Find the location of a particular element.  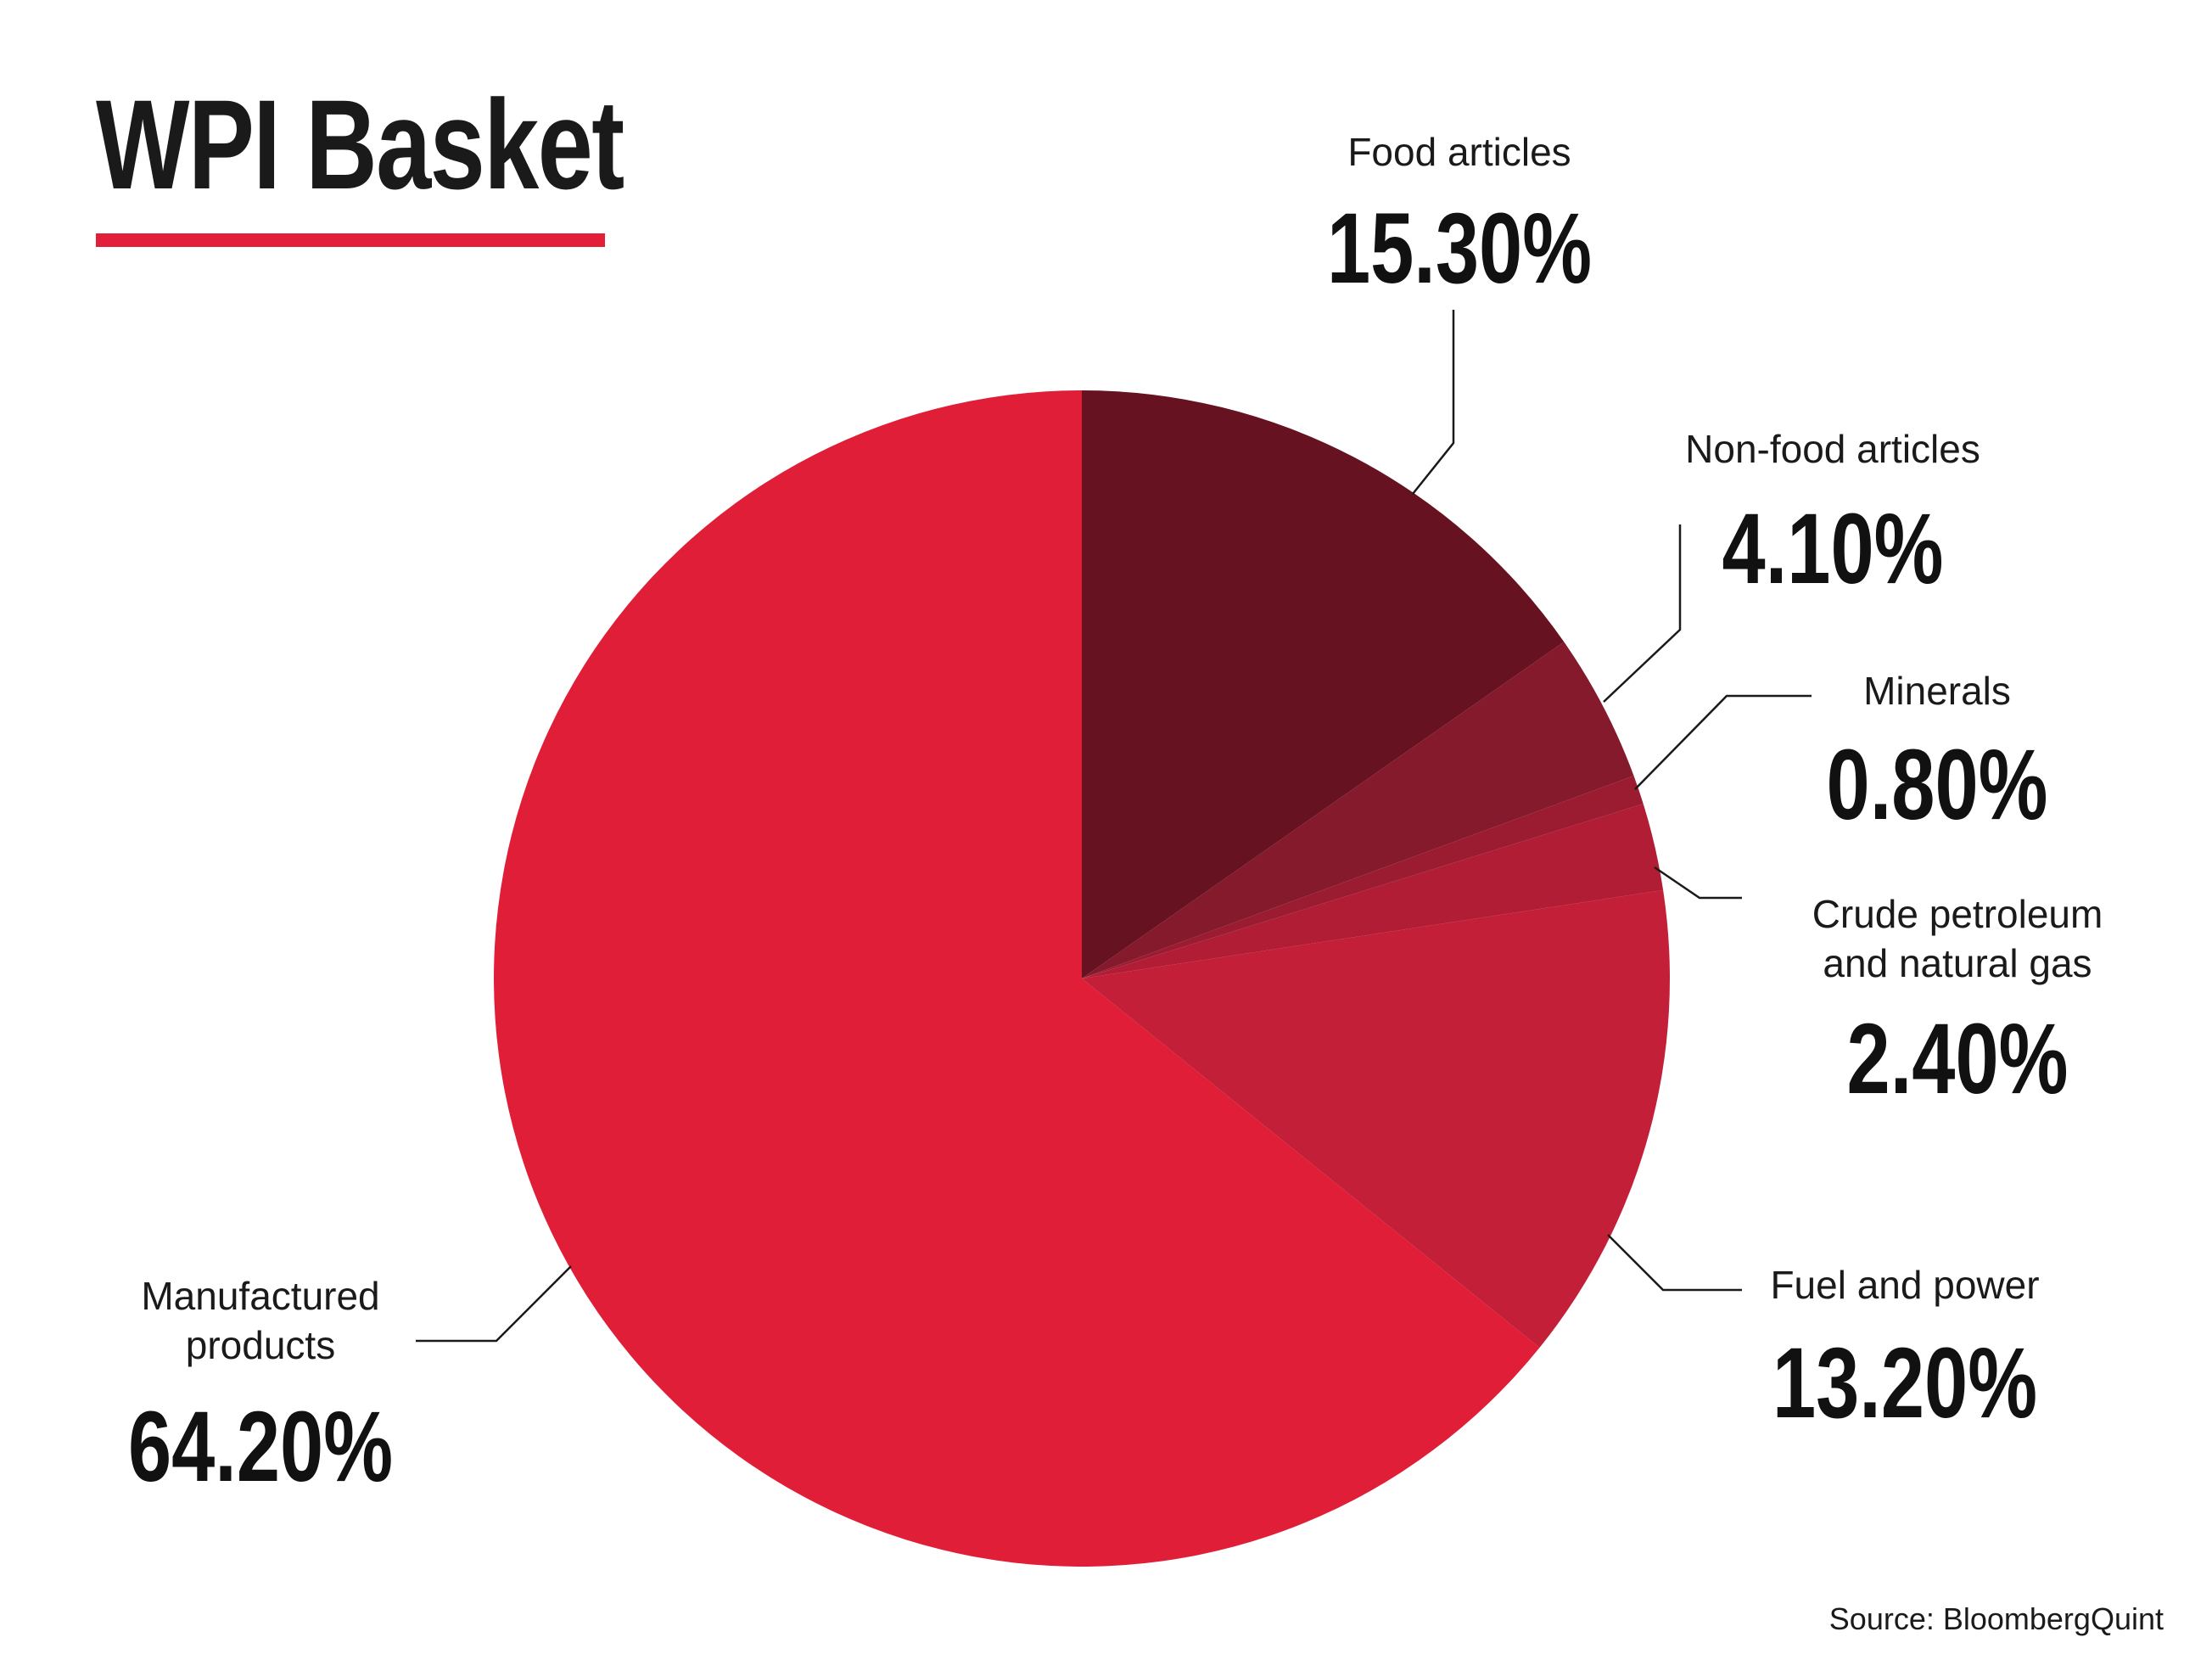

slice-value-label: 2.40% is located at coordinates (1958, 1059).